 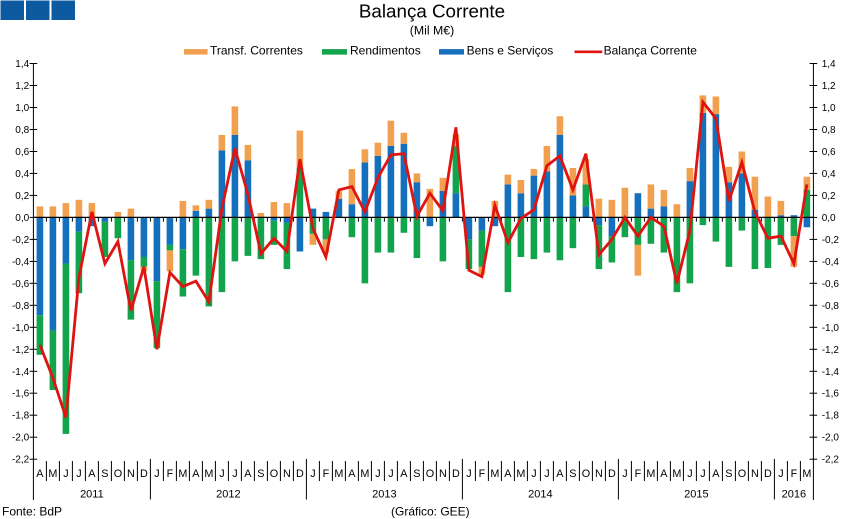 What do you see at coordinates (829, 86) in the screenshot?
I see `svg-text: 1,2` at bounding box center [829, 86].